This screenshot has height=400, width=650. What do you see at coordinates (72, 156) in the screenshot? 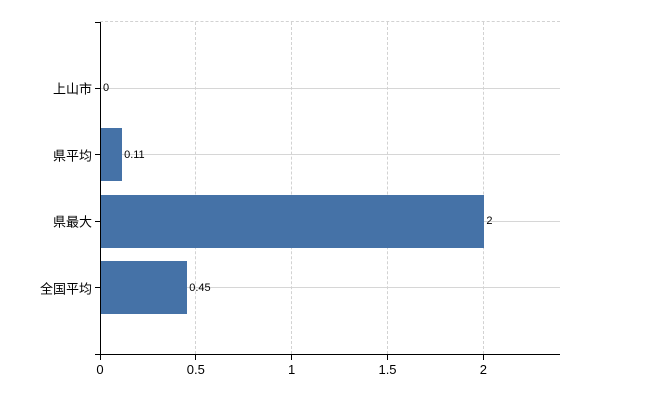
I see `category-label: 県平均` at bounding box center [72, 156].